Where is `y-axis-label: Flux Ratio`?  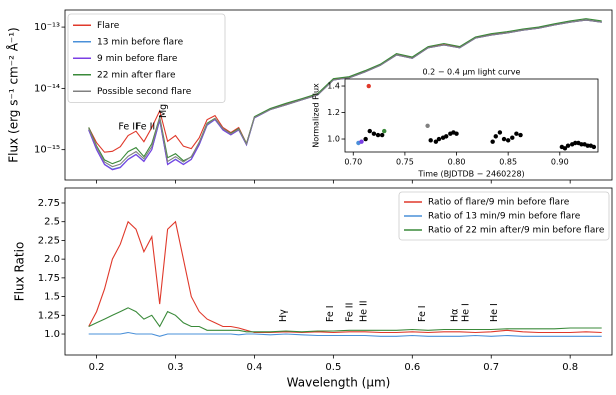 y-axis-label: Flux Ratio is located at coordinates (20, 272).